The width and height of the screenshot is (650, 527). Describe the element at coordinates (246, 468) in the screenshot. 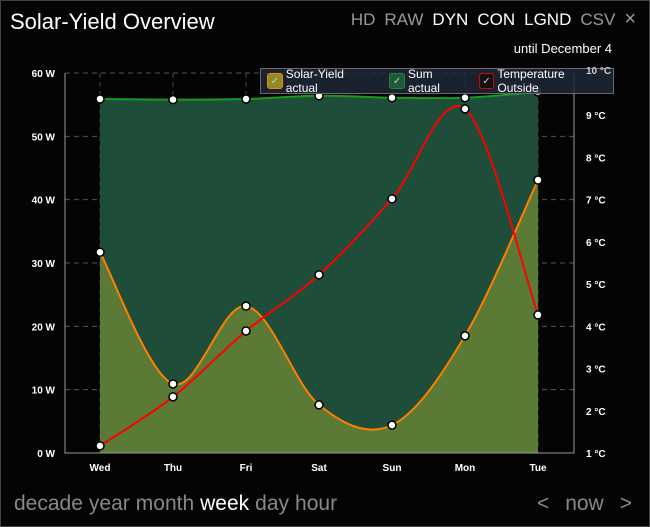

I see `x-tick-label: Fri` at that location.